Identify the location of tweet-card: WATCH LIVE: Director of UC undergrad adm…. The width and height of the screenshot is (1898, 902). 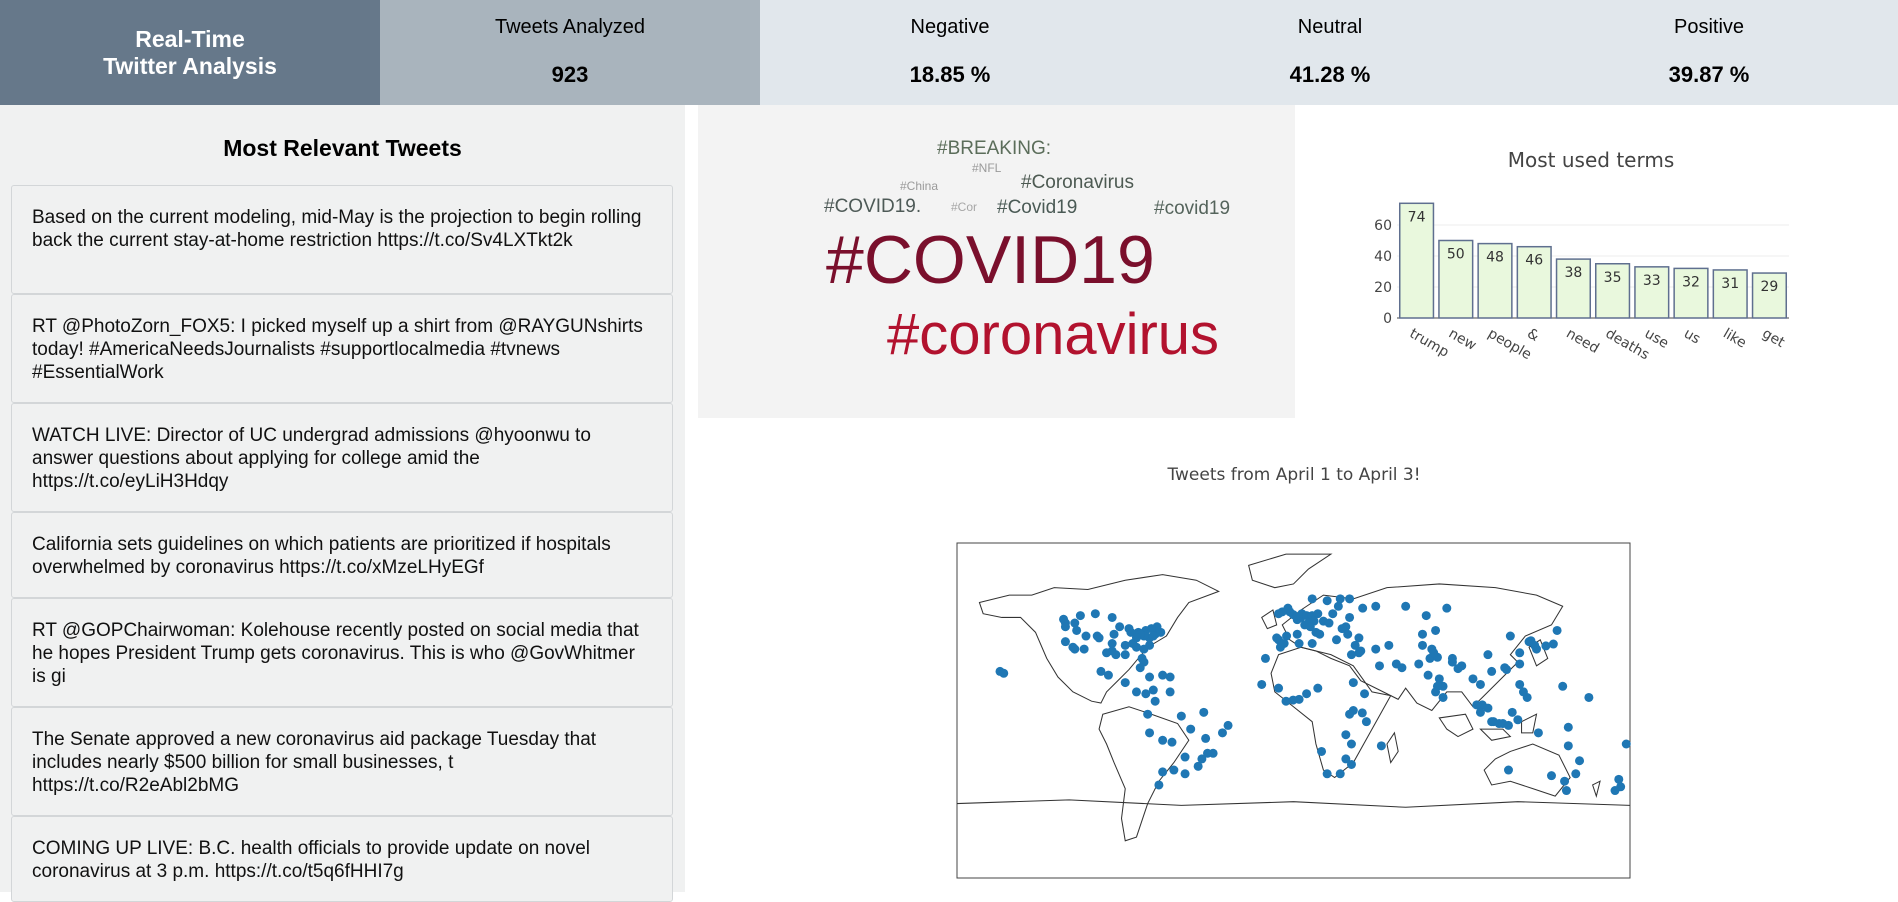
(342, 457).